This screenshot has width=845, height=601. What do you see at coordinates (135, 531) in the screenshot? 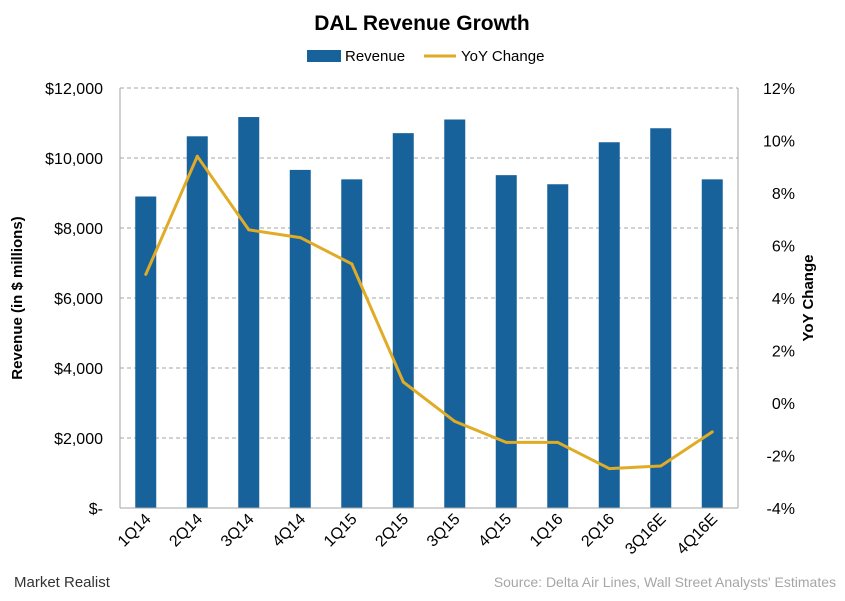
I see `x-tick-1Q14: 1Q14` at bounding box center [135, 531].